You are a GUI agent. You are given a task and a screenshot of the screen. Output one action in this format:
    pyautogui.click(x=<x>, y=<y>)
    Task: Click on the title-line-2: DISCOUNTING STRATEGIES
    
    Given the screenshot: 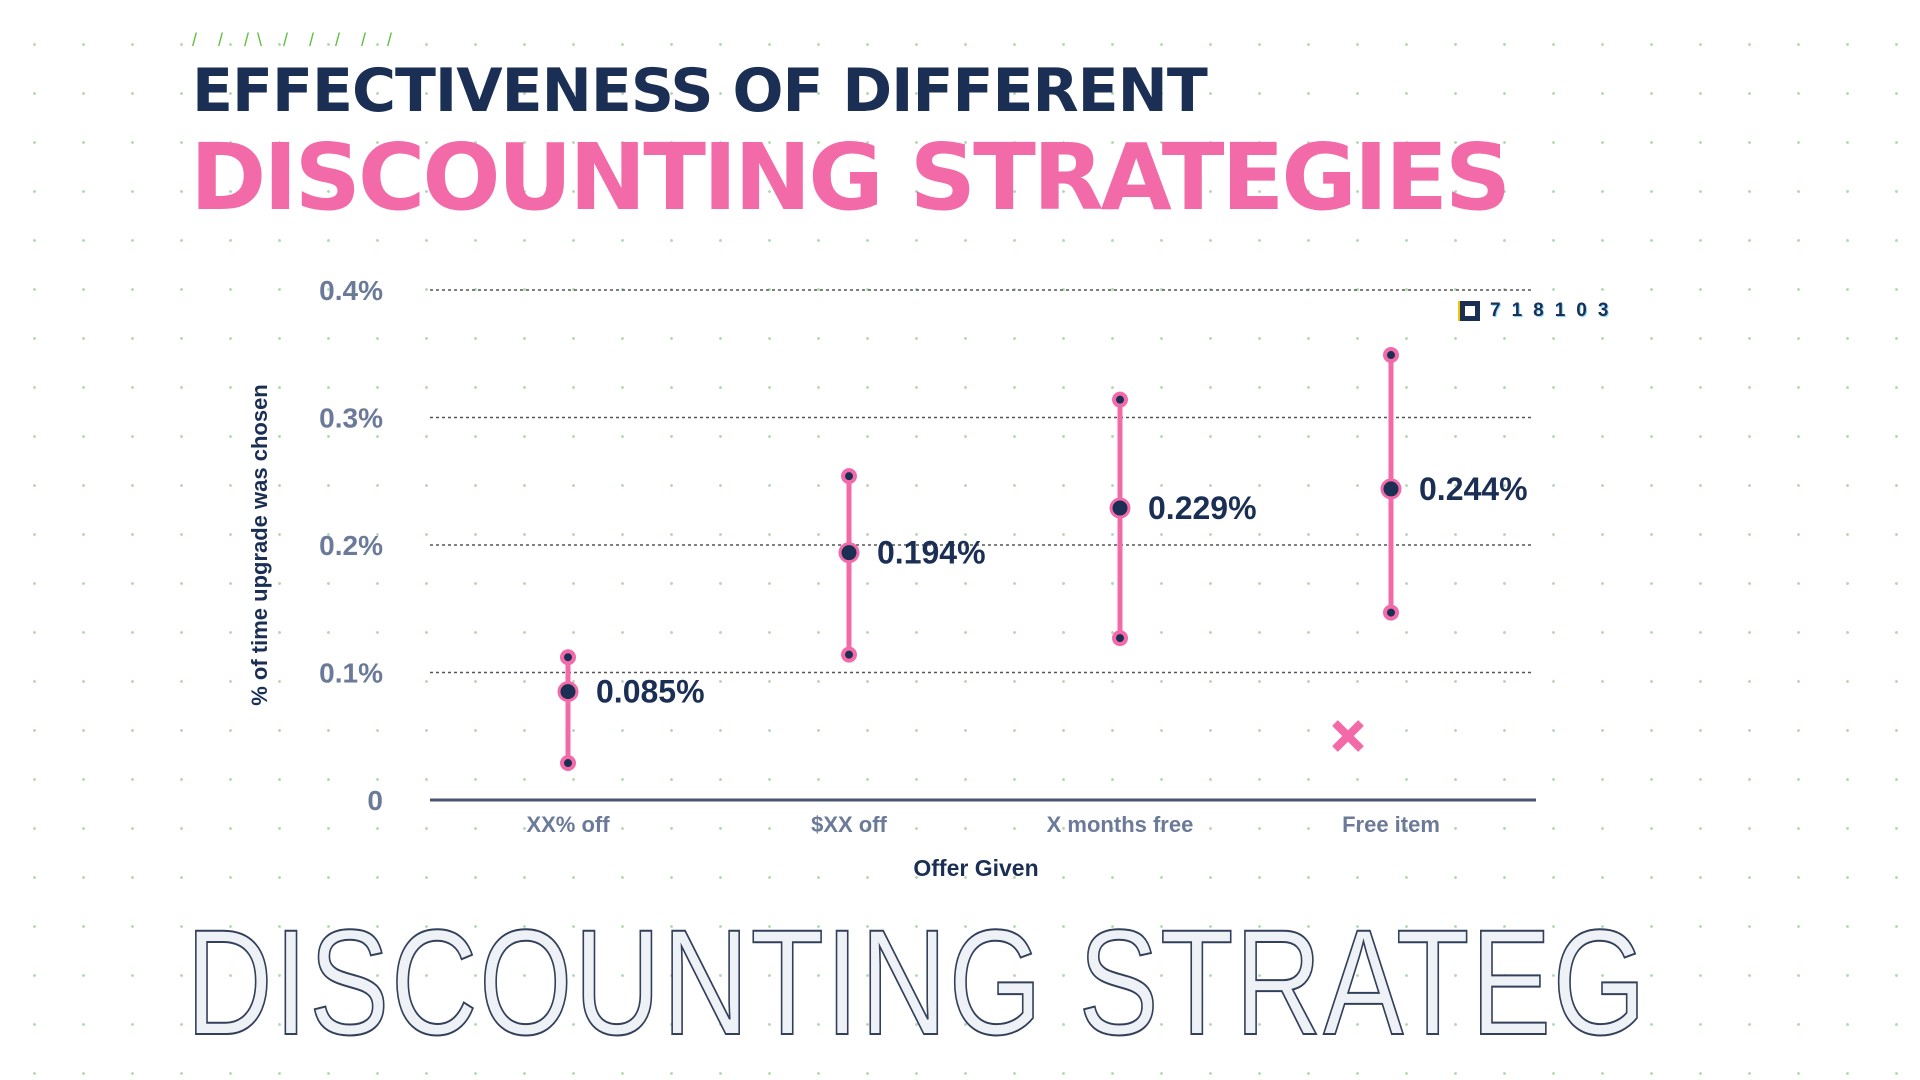 What is the action you would take?
    pyautogui.click(x=850, y=177)
    